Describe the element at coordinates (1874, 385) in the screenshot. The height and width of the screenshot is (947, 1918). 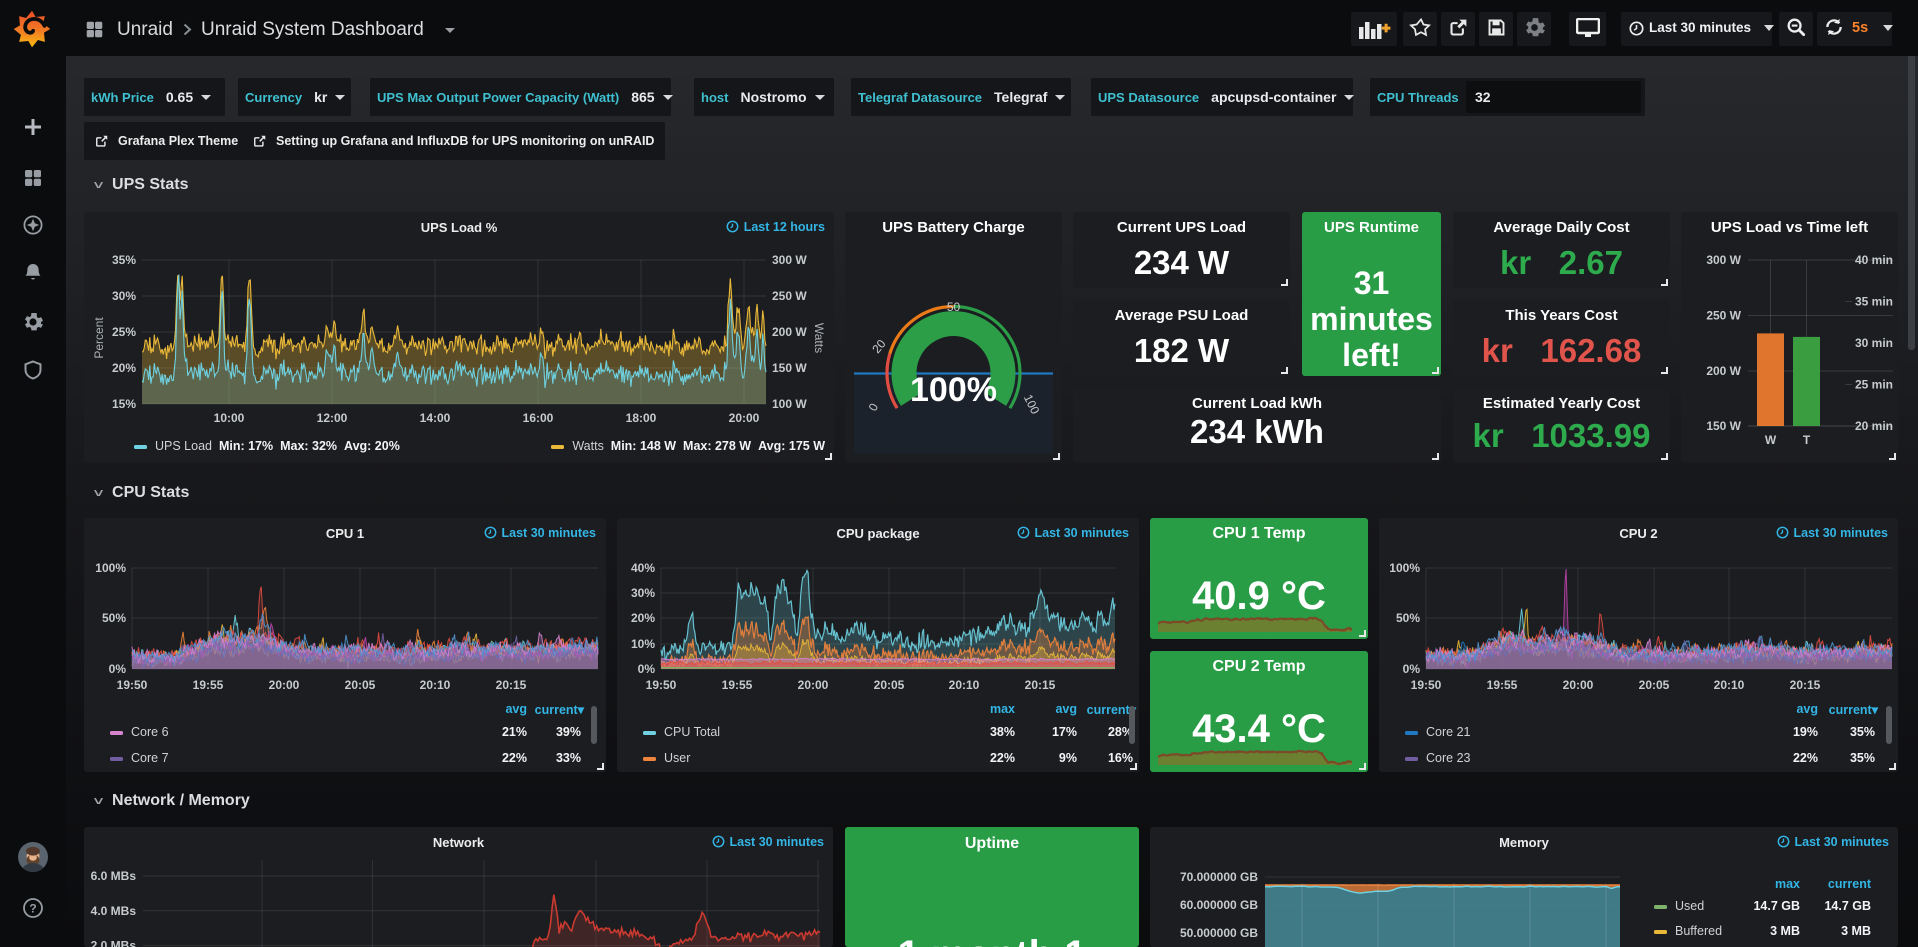
I see `svg-text: 25 min` at that location.